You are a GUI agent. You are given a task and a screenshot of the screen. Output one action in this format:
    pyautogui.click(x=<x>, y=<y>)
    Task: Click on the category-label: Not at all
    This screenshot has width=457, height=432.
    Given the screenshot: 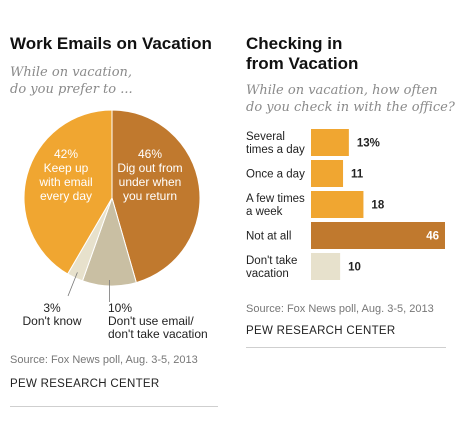 What is the action you would take?
    pyautogui.click(x=268, y=237)
    